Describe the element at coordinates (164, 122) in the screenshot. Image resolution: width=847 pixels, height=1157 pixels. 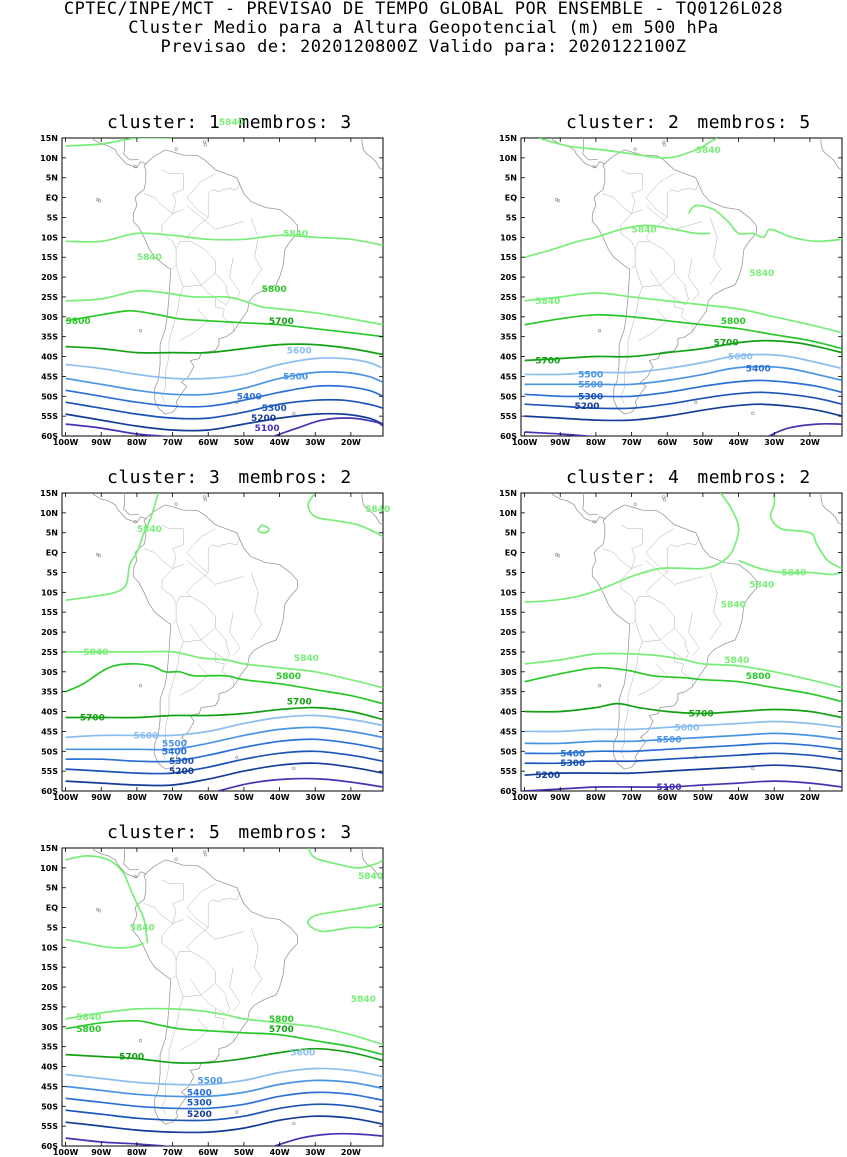
I see `cluster-label: cluster: 1` at that location.